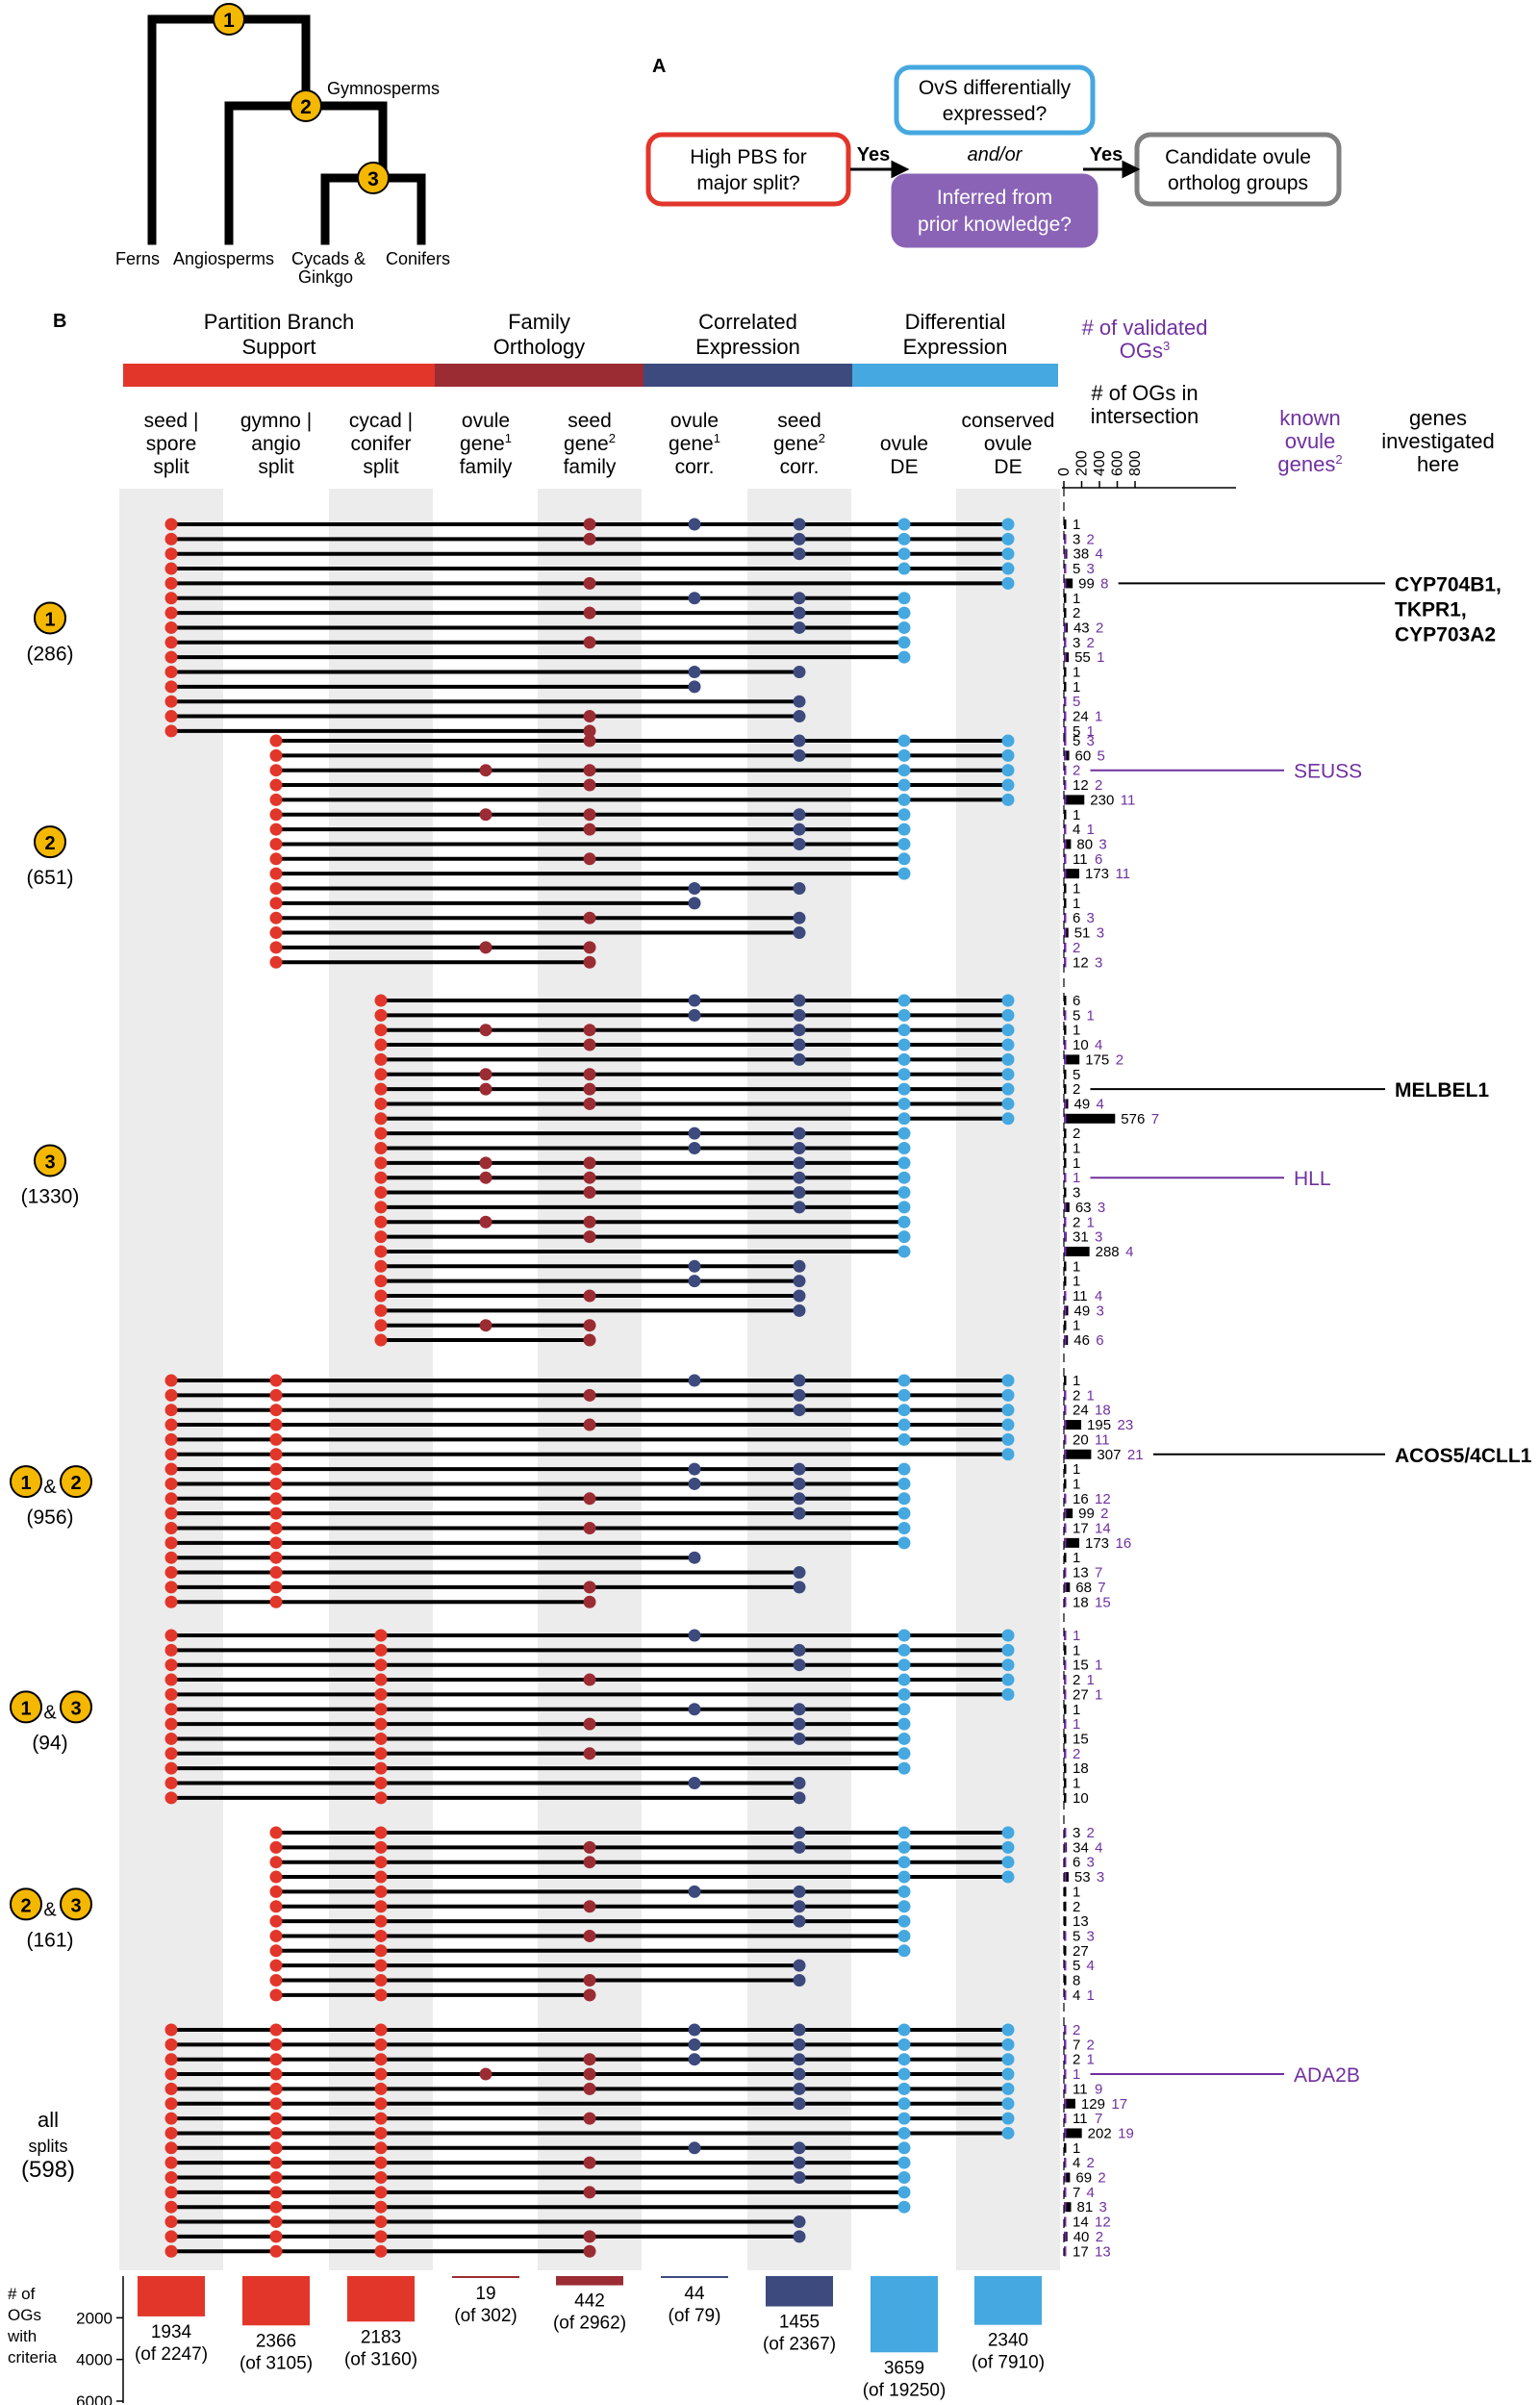  Describe the element at coordinates (1080, 2119) in the screenshot. I see `intersection-count: 11` at that location.